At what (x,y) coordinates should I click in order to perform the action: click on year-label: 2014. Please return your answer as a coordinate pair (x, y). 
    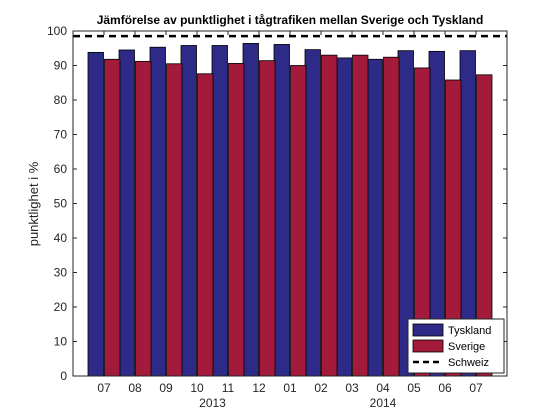
    Looking at the image, I should click on (383, 403).